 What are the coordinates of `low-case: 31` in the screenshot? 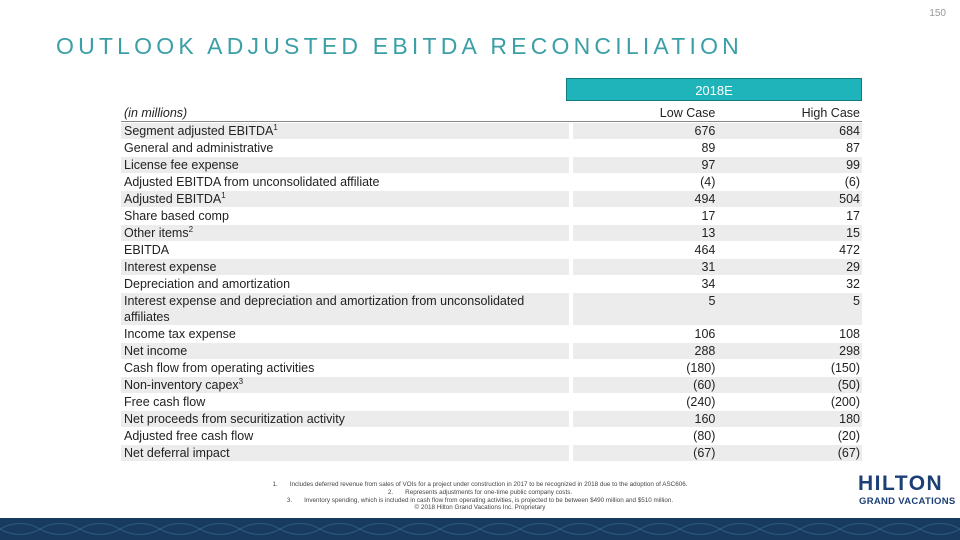 It's located at (645, 266).